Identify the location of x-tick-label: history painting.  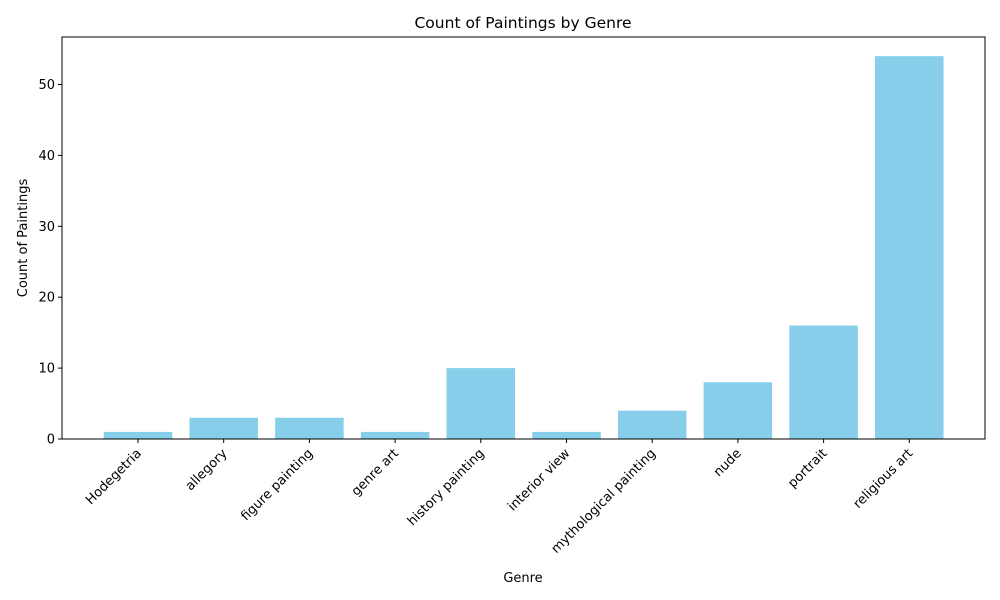
(446, 487).